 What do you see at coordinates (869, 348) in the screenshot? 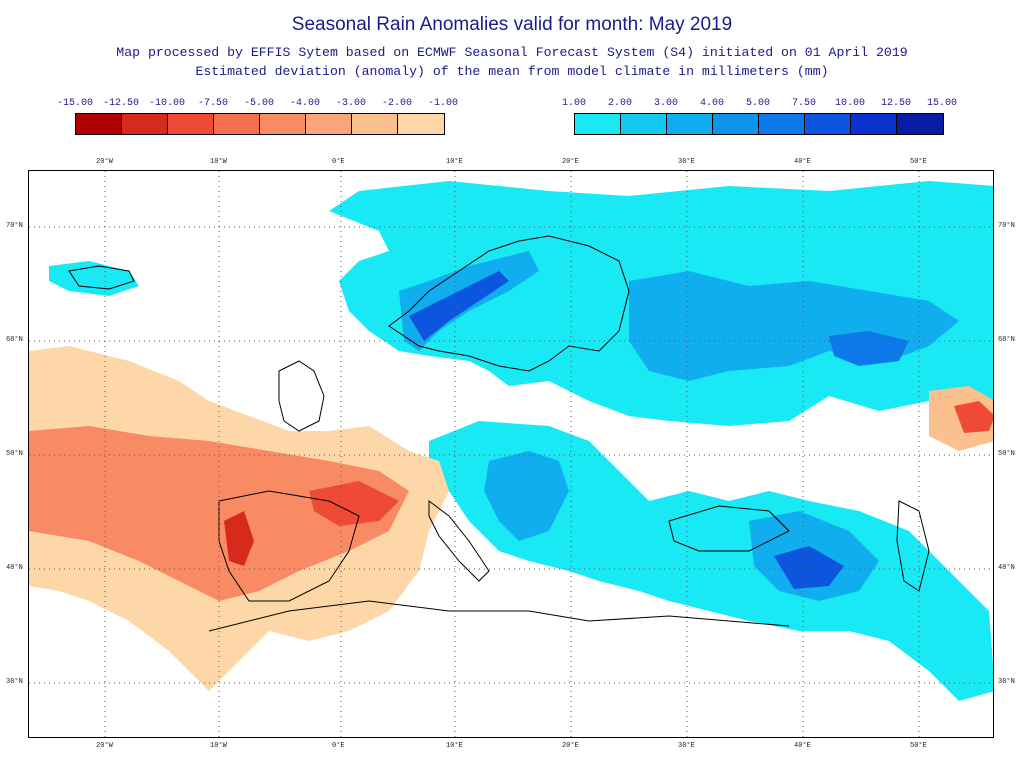
I see `wet-anomaly-russia-peak` at bounding box center [869, 348].